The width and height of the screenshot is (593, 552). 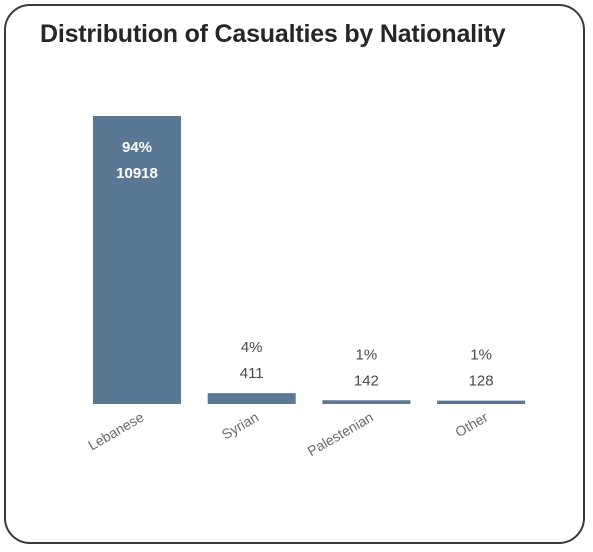 What do you see at coordinates (481, 381) in the screenshot?
I see `data-label-value: 128` at bounding box center [481, 381].